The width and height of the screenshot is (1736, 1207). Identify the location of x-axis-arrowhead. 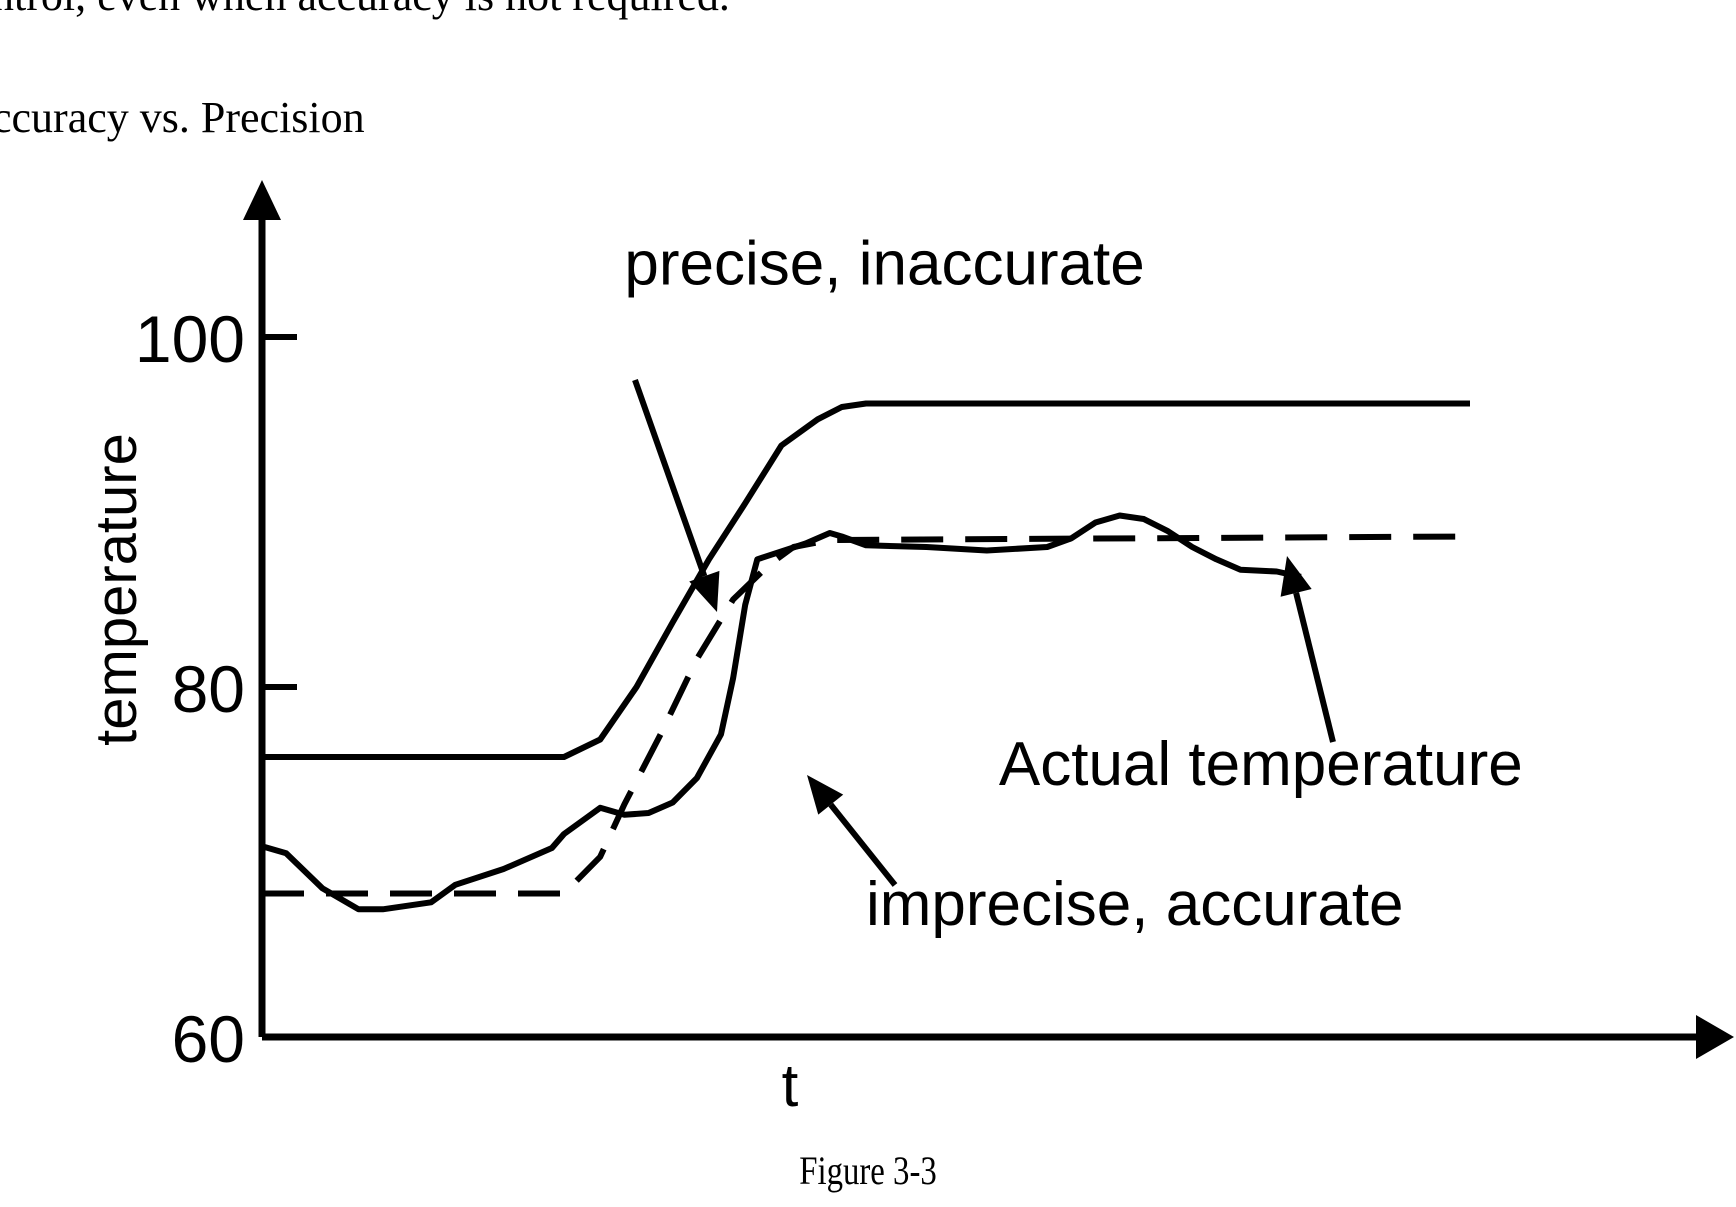
(1715, 1037).